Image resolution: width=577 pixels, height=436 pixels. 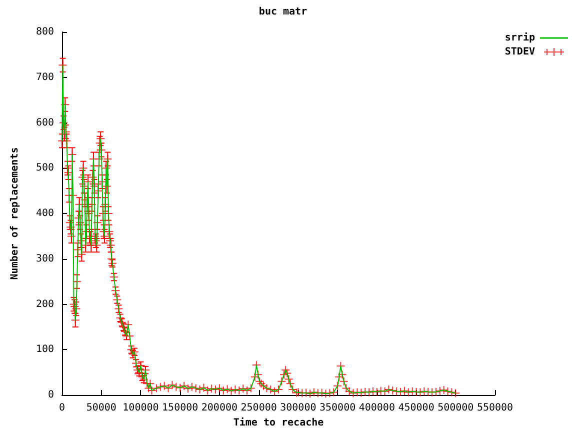 What do you see at coordinates (283, 12) in the screenshot?
I see `chart-title: buc matr` at bounding box center [283, 12].